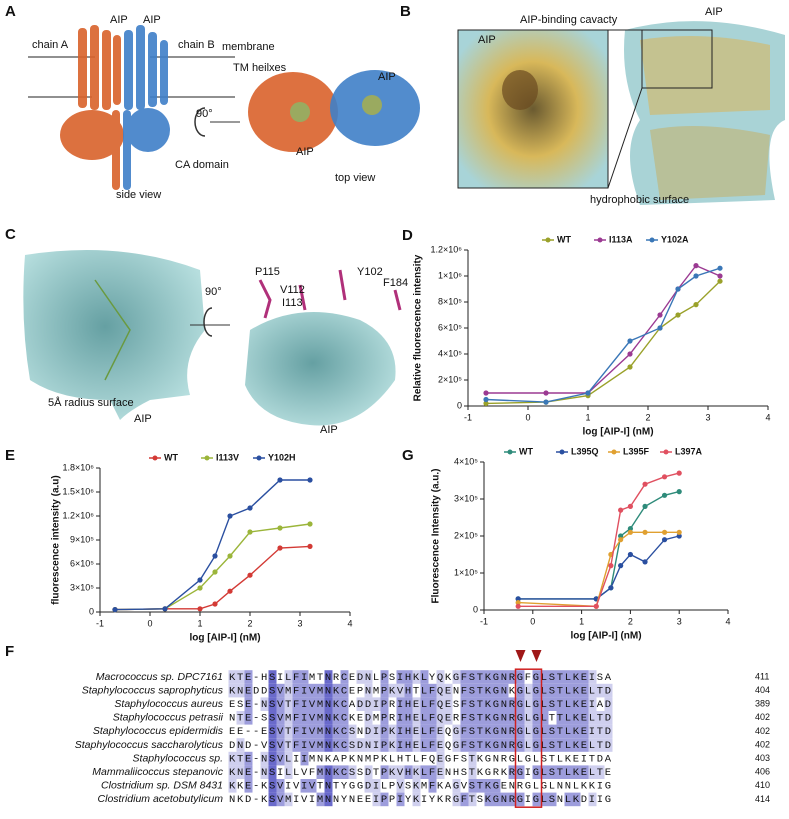  What do you see at coordinates (153, 690) in the screenshot?
I see `species-name: Staphylococcus saprophyticus` at bounding box center [153, 690].